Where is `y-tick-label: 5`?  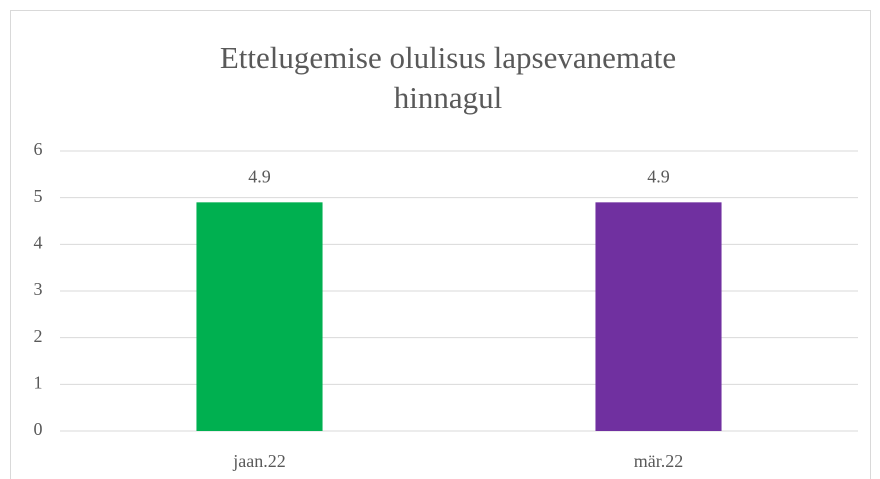
y-tick-label: 5 is located at coordinates (38, 196).